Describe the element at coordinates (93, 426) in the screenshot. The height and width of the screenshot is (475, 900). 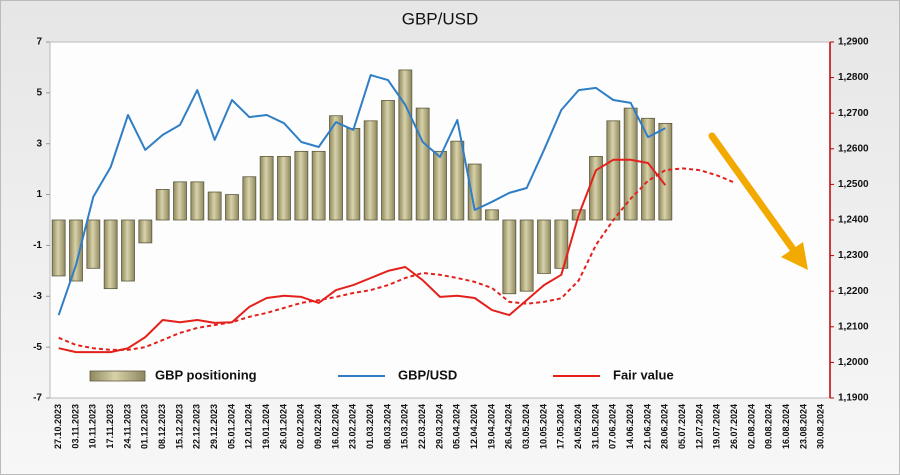
I see `x-tick-label: 10.11.2023` at that location.